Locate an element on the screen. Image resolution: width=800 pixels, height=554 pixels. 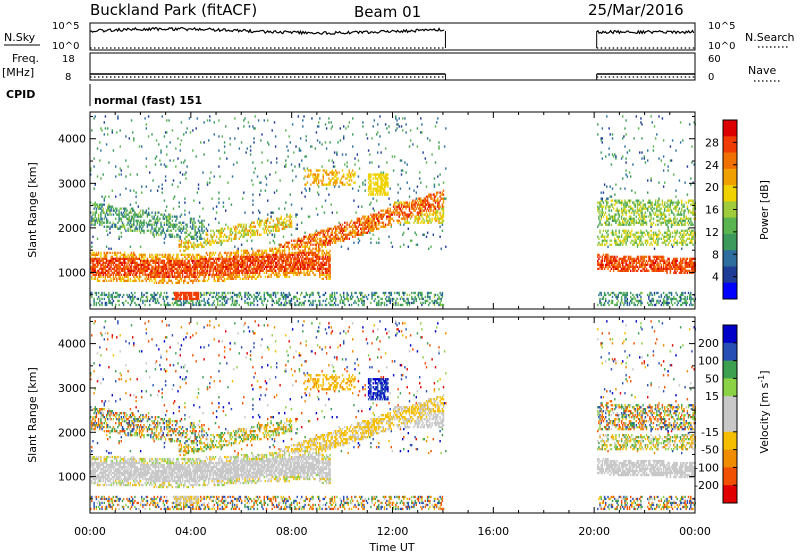
freq-label: Freq. is located at coordinates (25, 58).